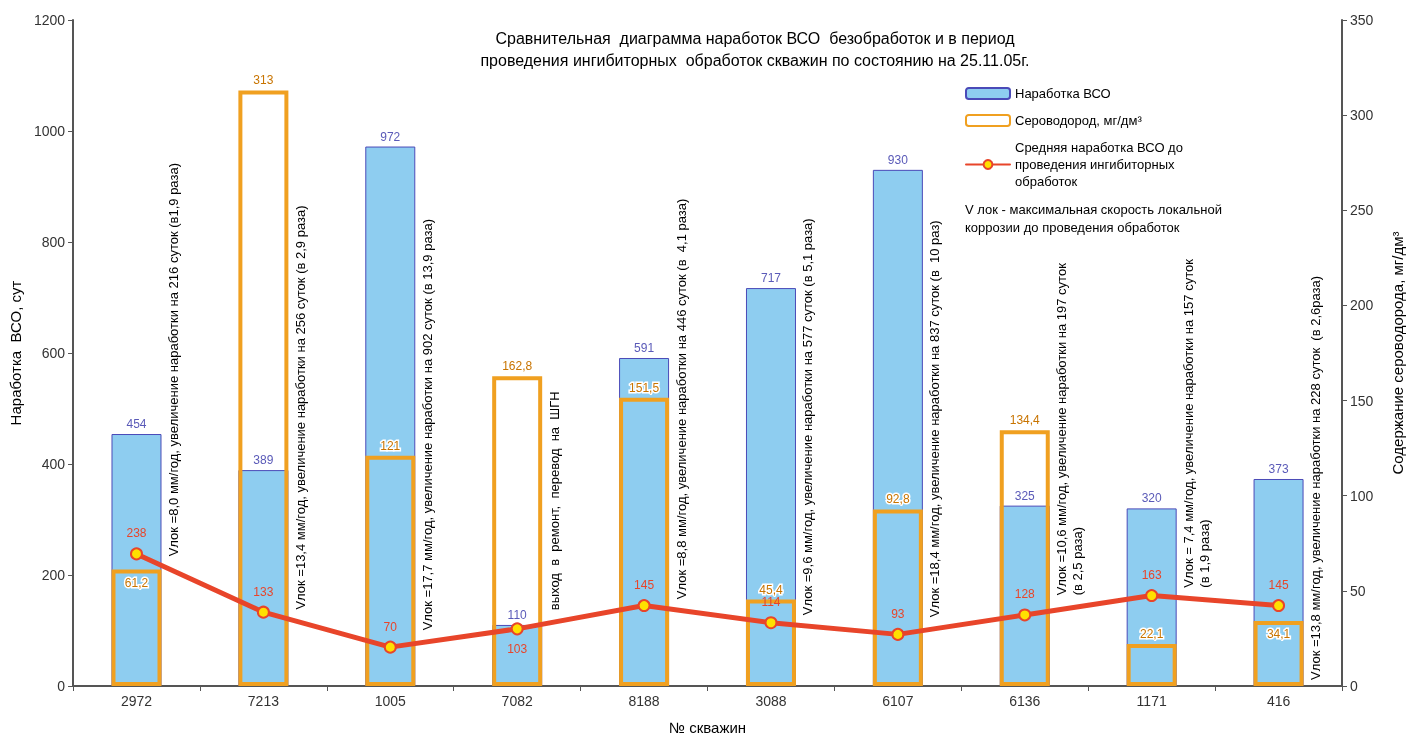 The height and width of the screenshot is (741, 1422). Describe the element at coordinates (1101, 164) in the screenshot. I see `legend-label: Средняя наработка ВСО до проведения ингибиторных обработок` at that location.